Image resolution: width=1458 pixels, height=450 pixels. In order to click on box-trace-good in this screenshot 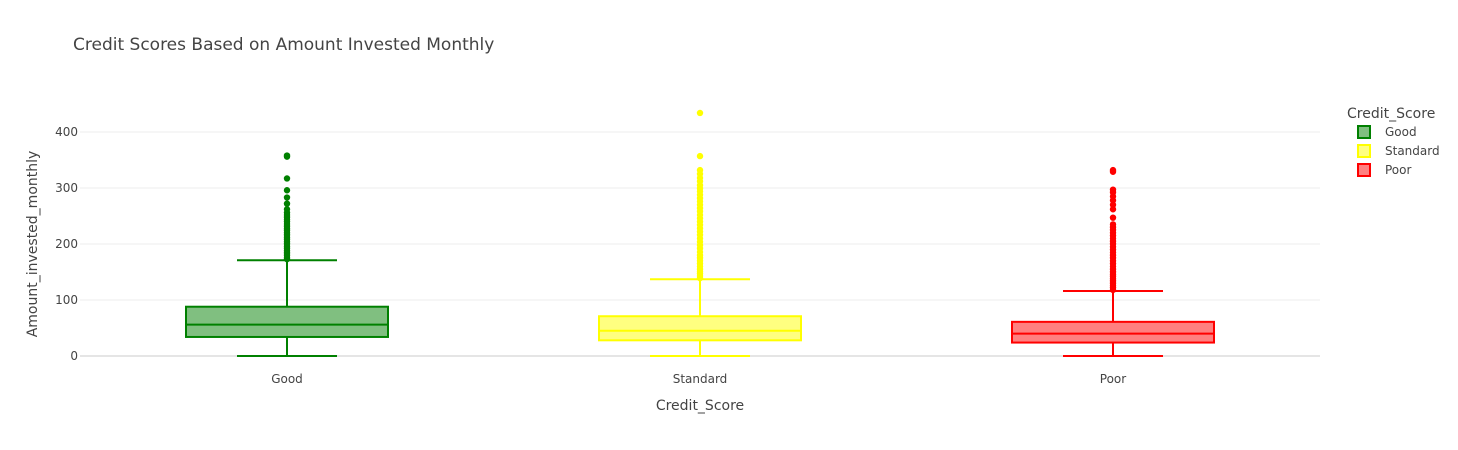, I will do `click(287, 254)`.